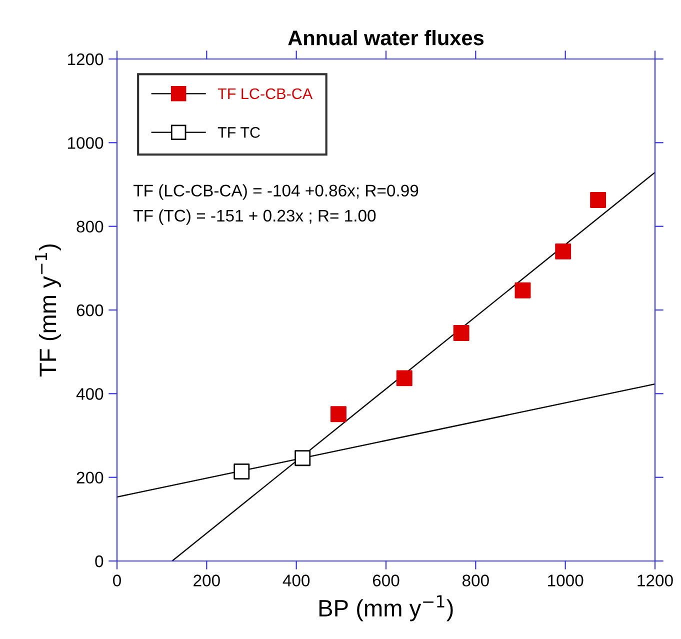 Image resolution: width=681 pixels, height=639 pixels. What do you see at coordinates (296, 580) in the screenshot?
I see `x-tick-label: 400` at bounding box center [296, 580].